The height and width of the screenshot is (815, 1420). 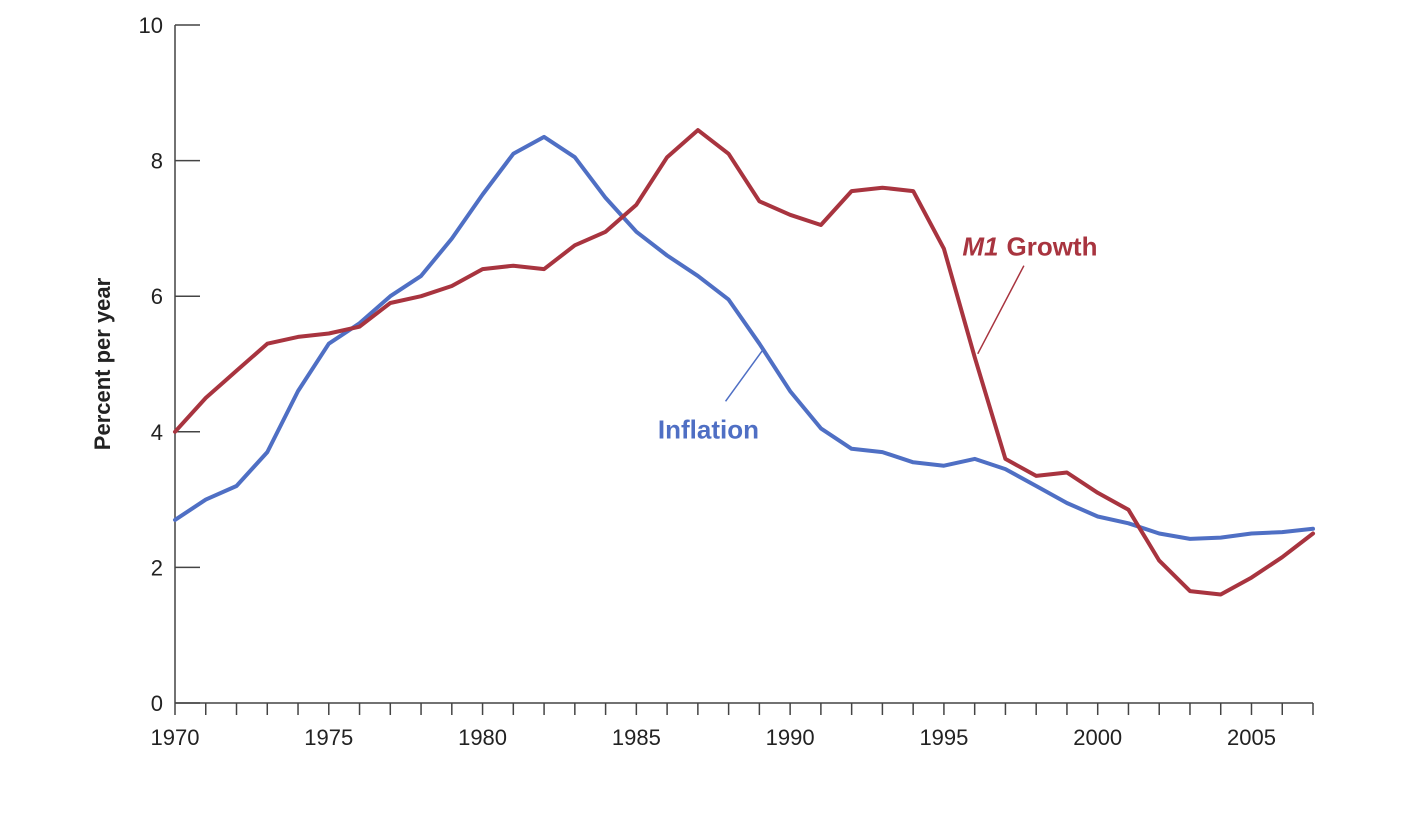 What do you see at coordinates (157, 432) in the screenshot?
I see `y-tick-label: 4` at bounding box center [157, 432].